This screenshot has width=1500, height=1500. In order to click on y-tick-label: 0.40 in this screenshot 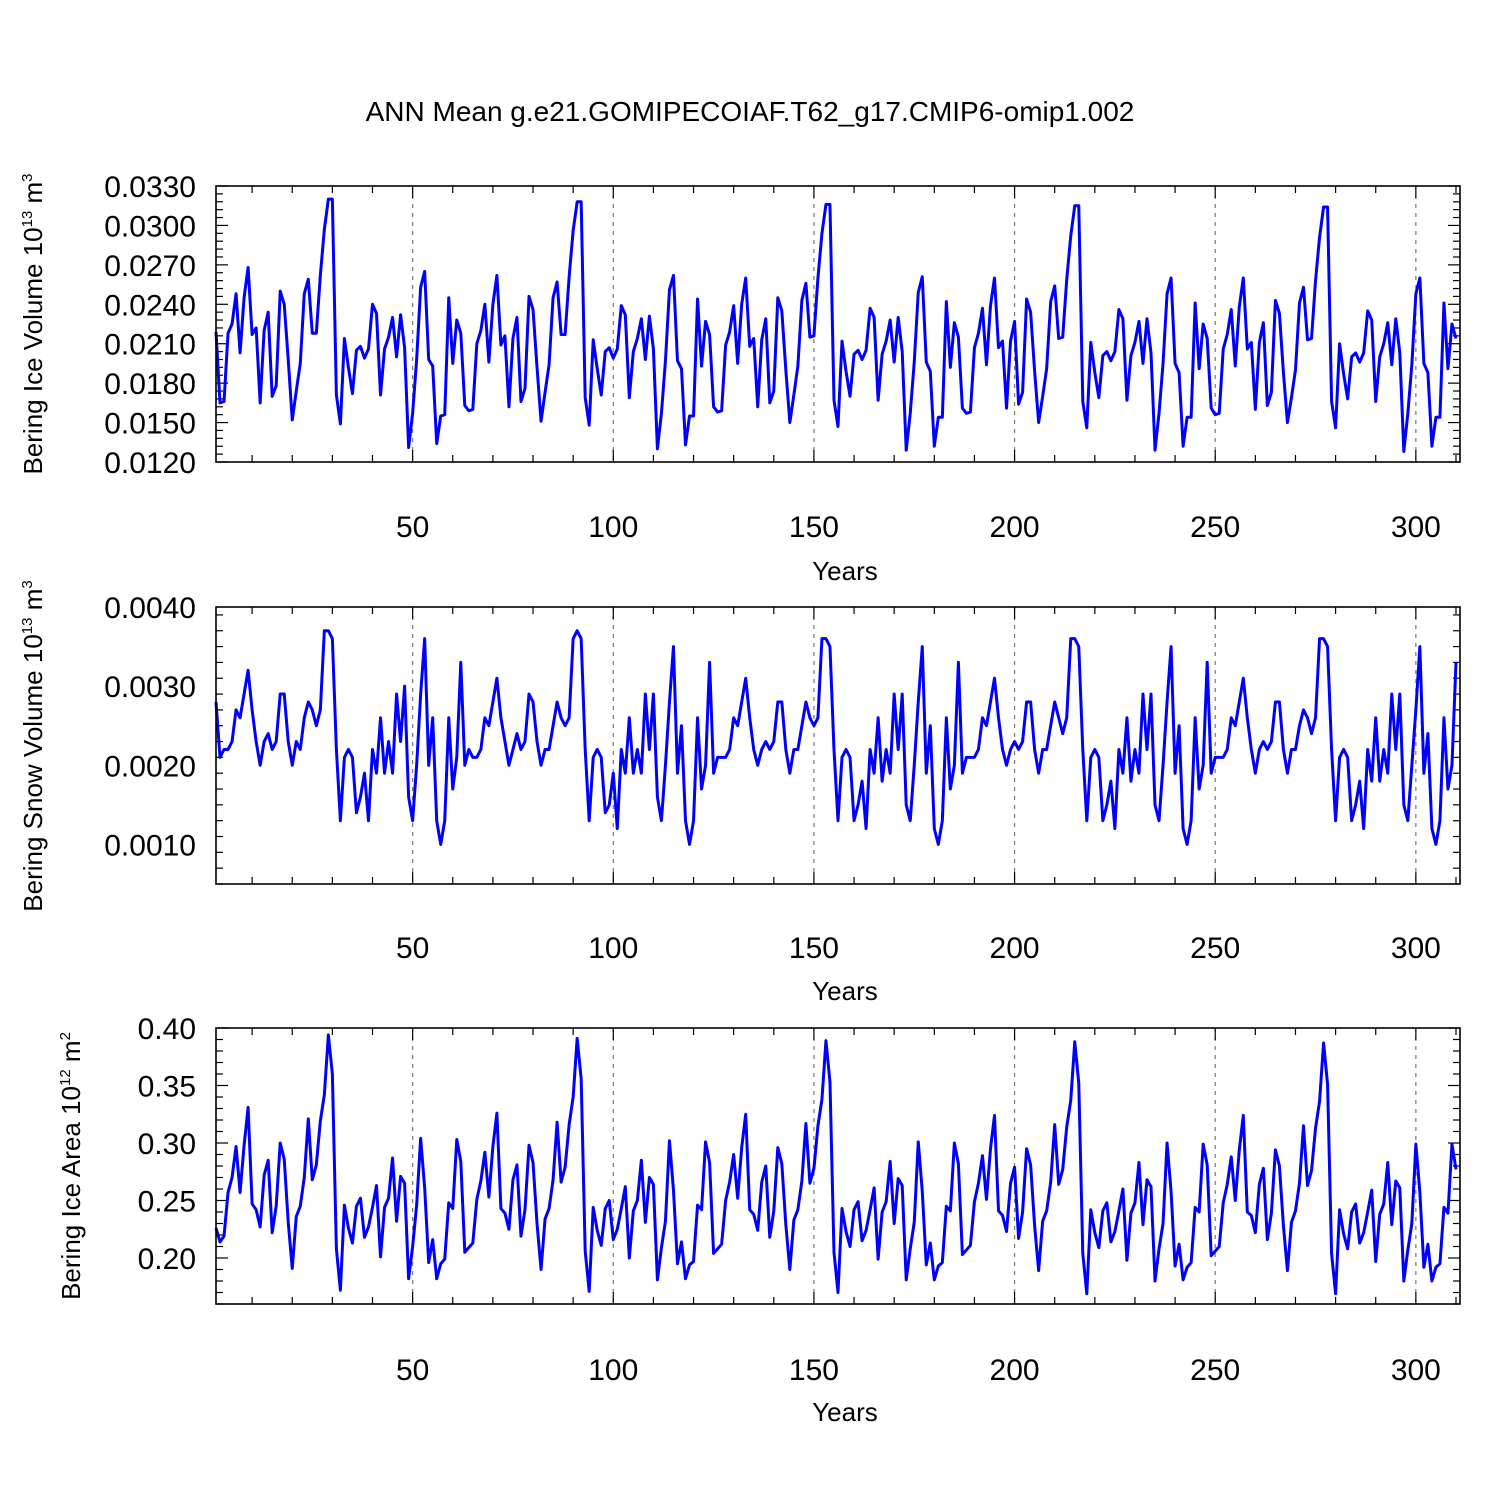, I will do `click(167, 1029)`.